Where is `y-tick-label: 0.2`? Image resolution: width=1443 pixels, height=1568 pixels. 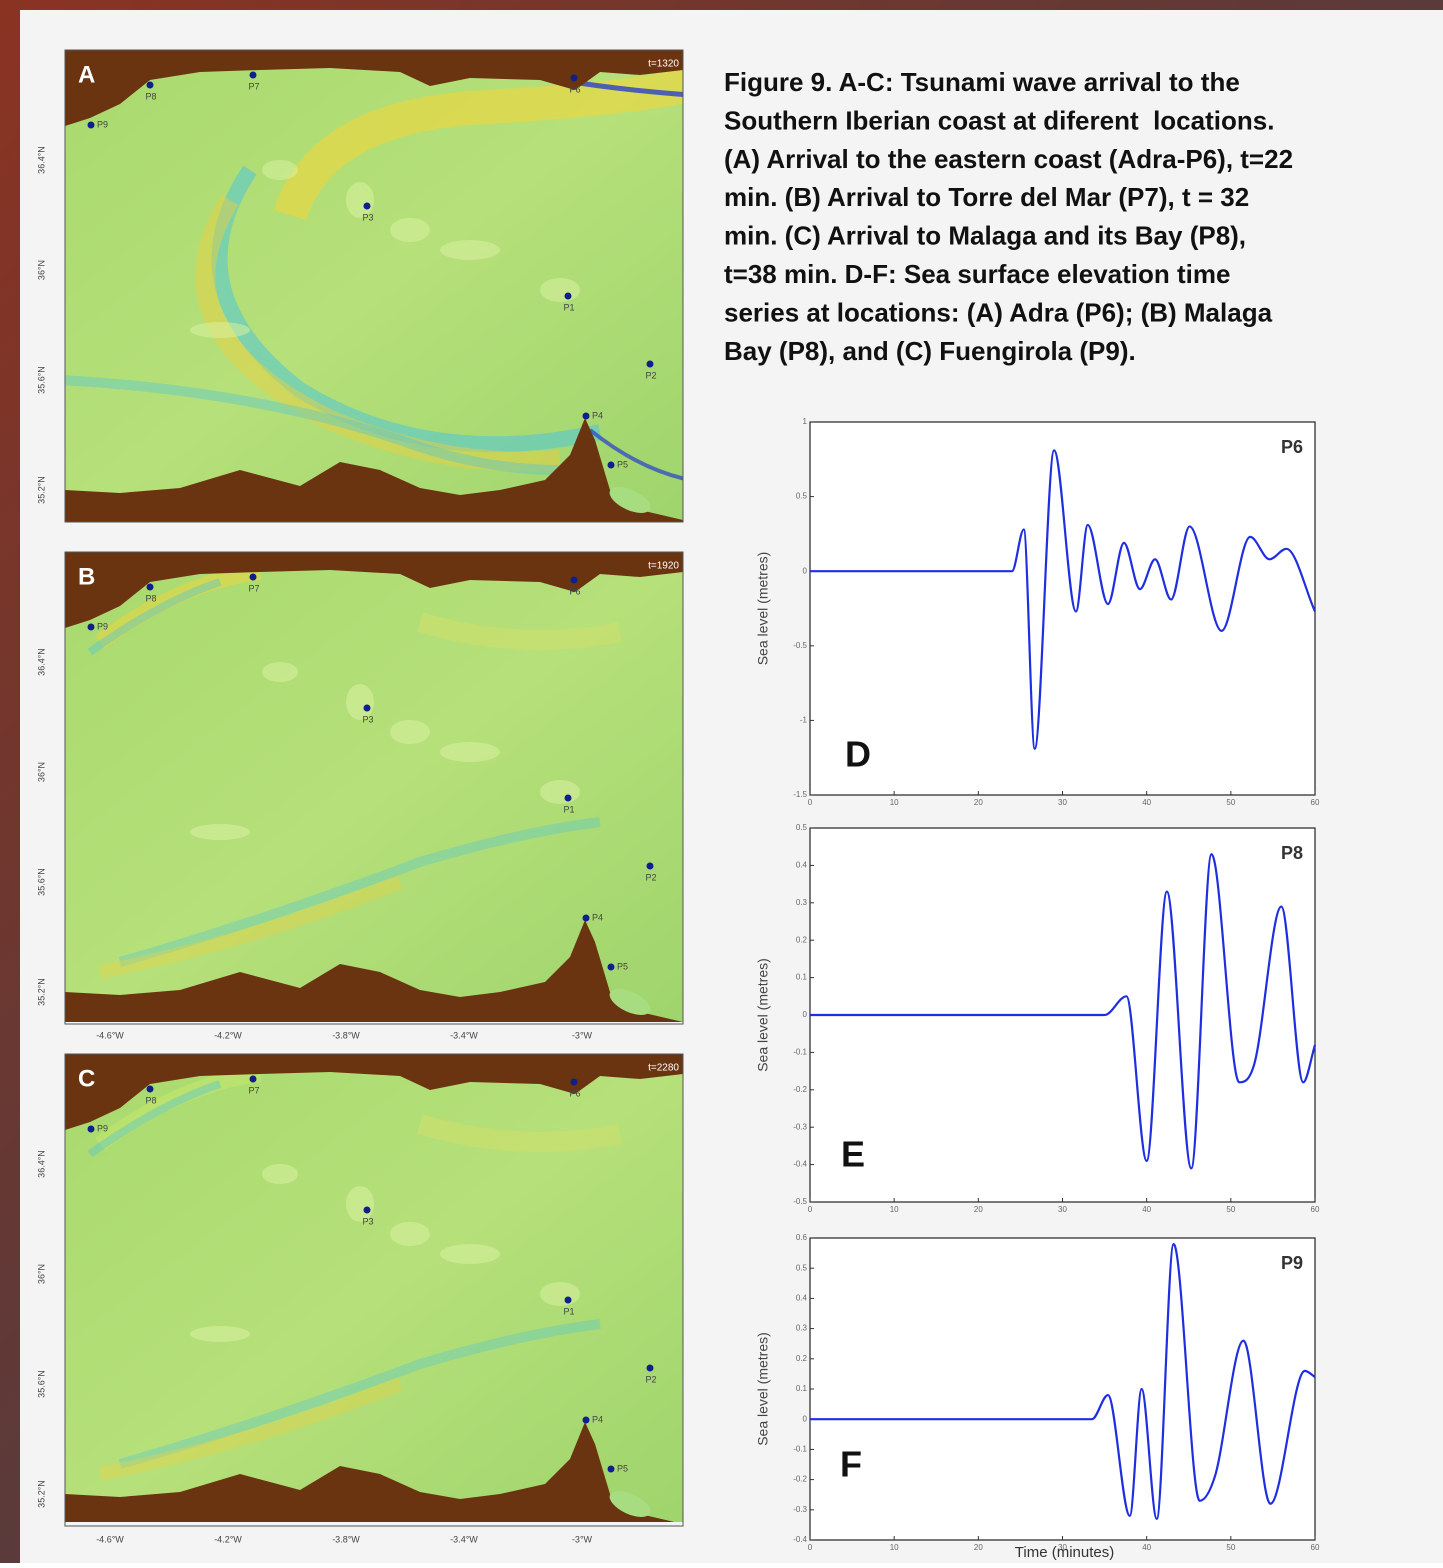 y-tick-label: 0.2 is located at coordinates (802, 939).